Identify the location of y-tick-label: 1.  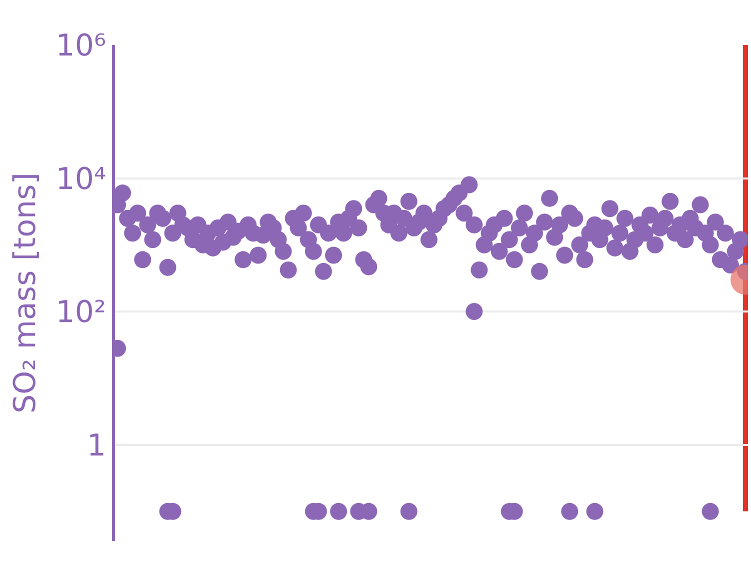
(96, 446).